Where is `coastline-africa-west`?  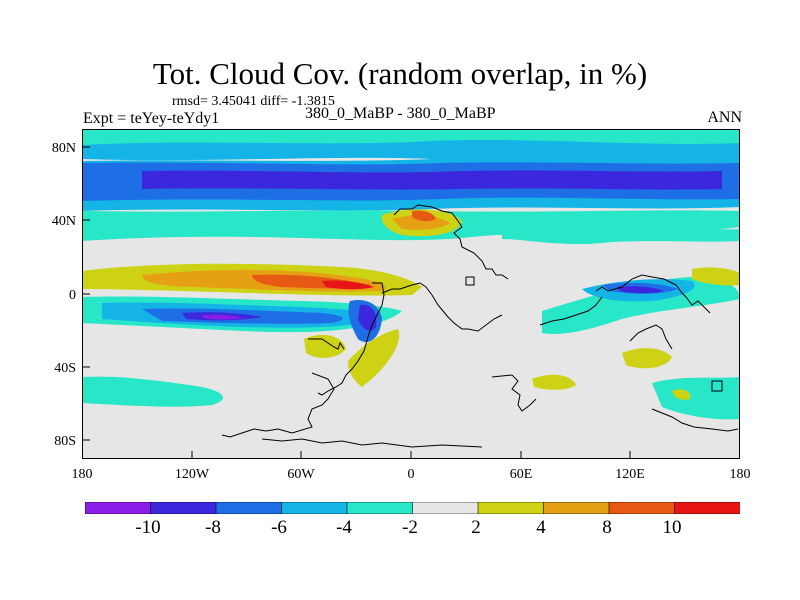
coastline-africa-west is located at coordinates (351, 339).